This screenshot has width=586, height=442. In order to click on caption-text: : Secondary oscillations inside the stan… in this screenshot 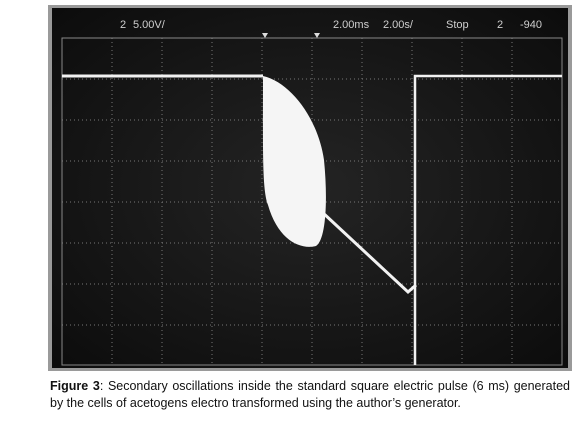, I will do `click(310, 394)`.